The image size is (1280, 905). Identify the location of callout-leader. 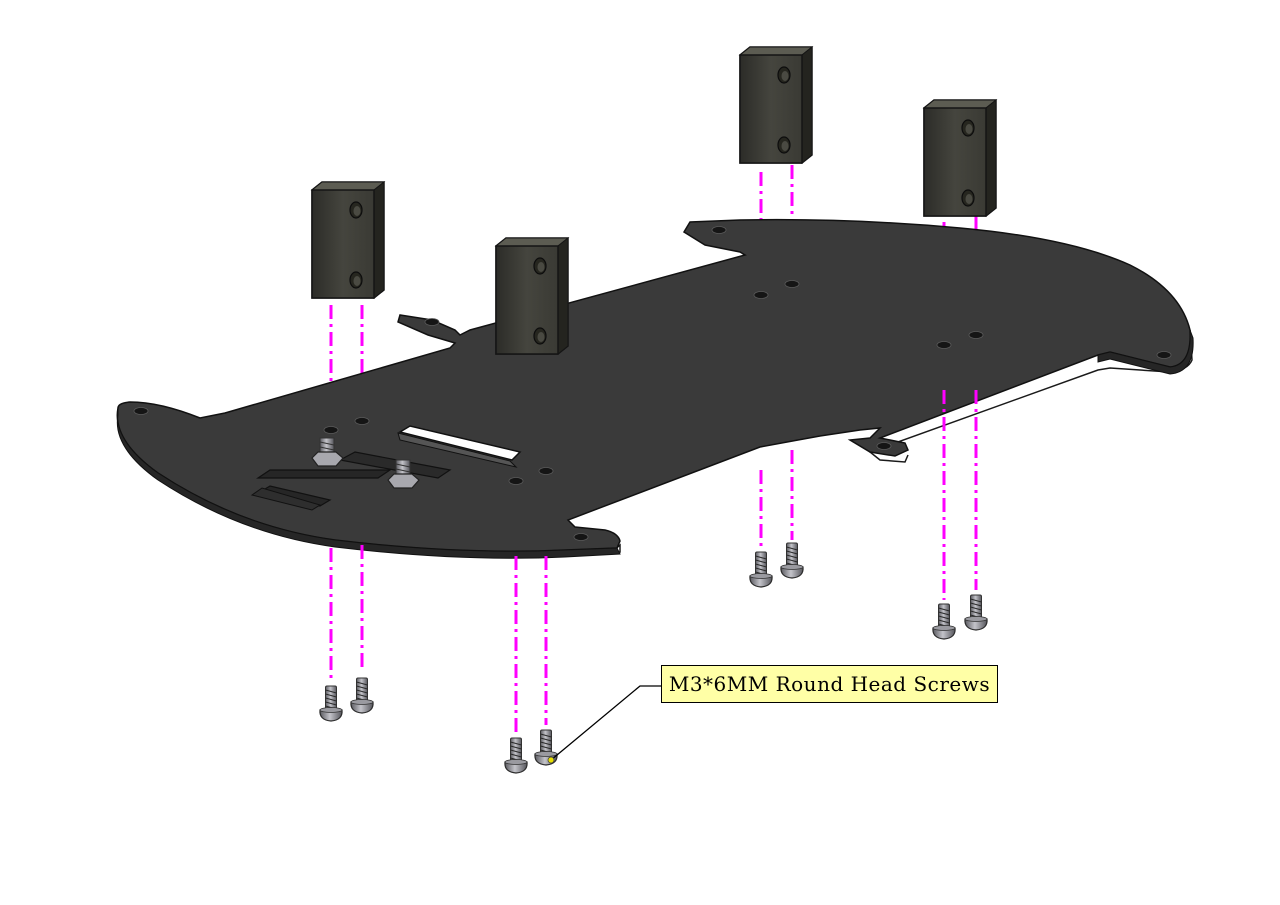
(604, 724).